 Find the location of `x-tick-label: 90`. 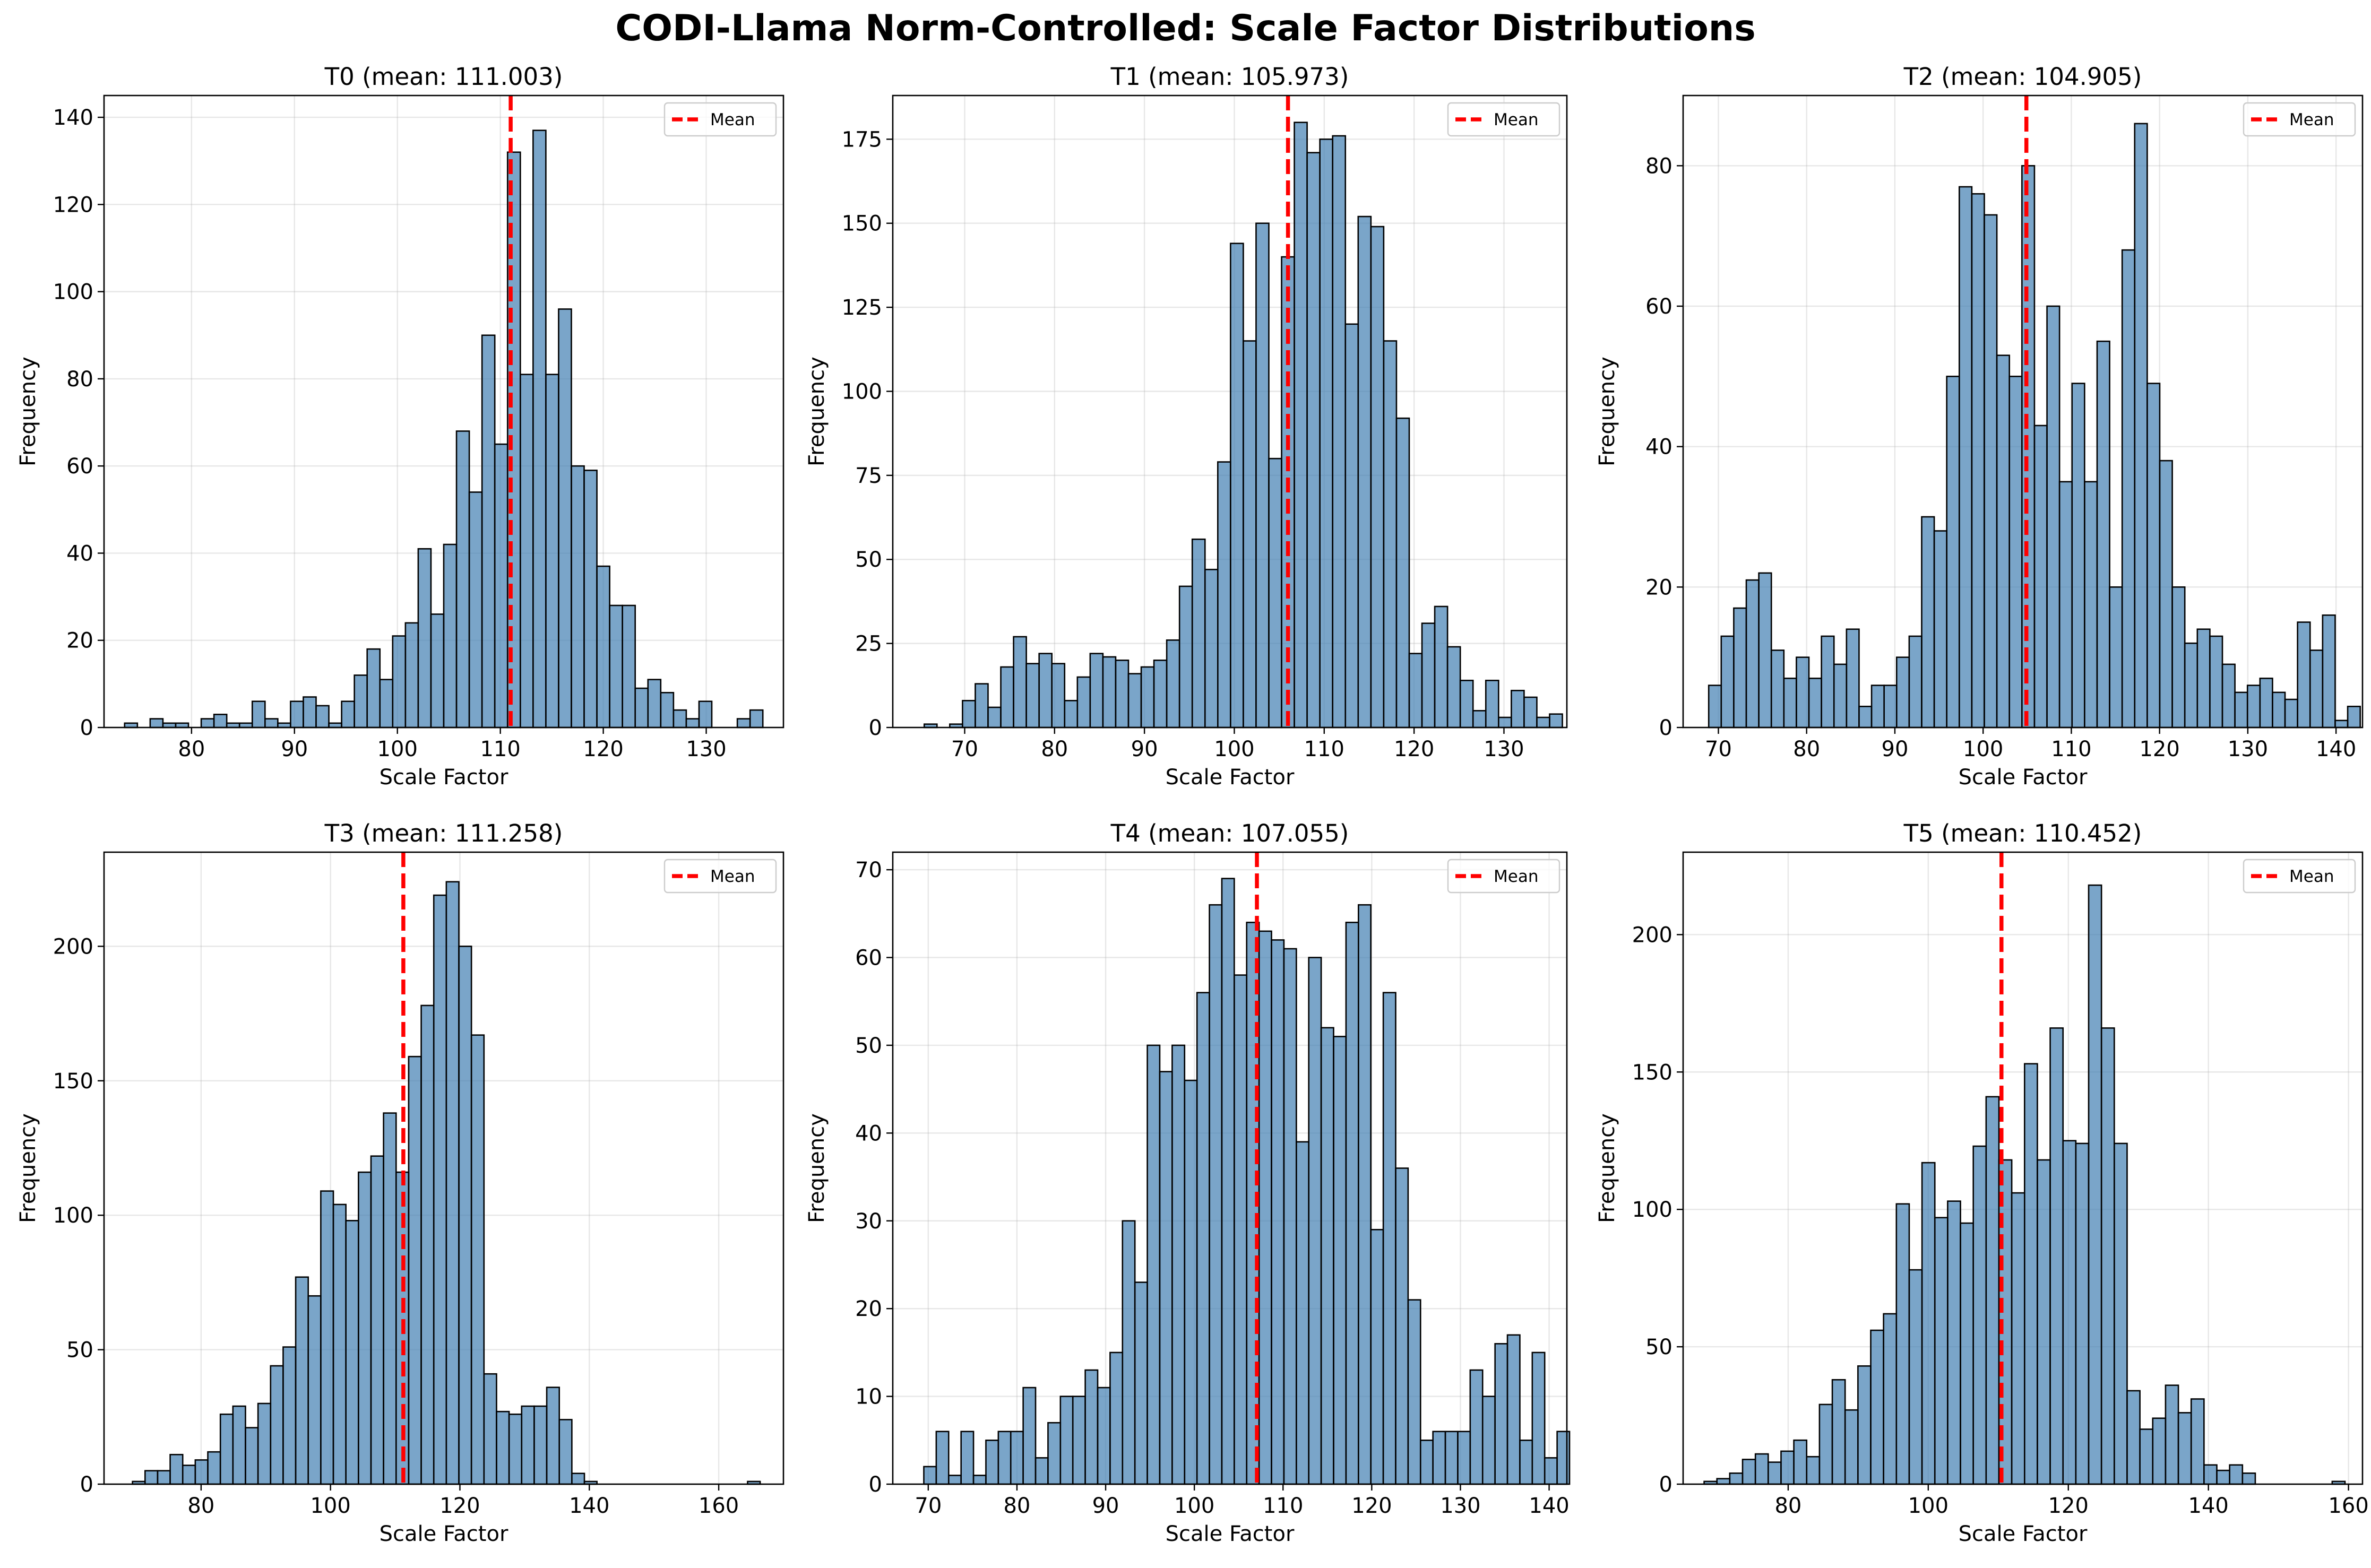

x-tick-label: 90 is located at coordinates (294, 749).